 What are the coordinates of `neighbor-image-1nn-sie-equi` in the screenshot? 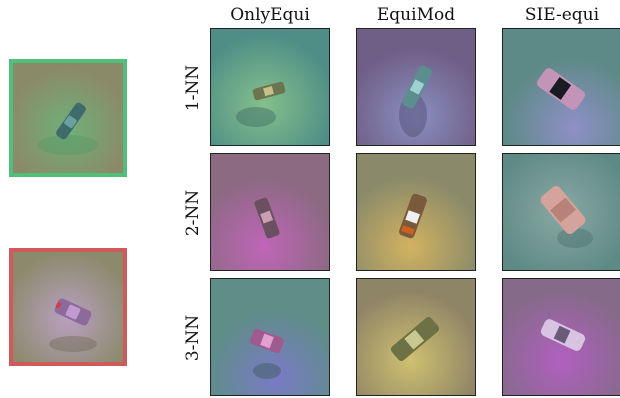 It's located at (561, 87).